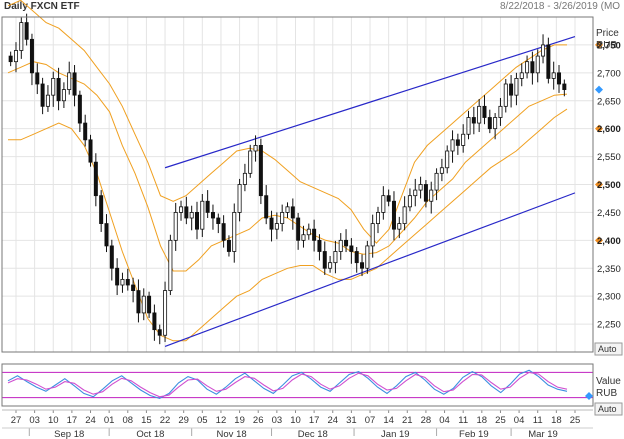 This screenshot has width=624, height=439. Describe the element at coordinates (609, 297) in the screenshot. I see `price-tick-label: 2,300` at that location.